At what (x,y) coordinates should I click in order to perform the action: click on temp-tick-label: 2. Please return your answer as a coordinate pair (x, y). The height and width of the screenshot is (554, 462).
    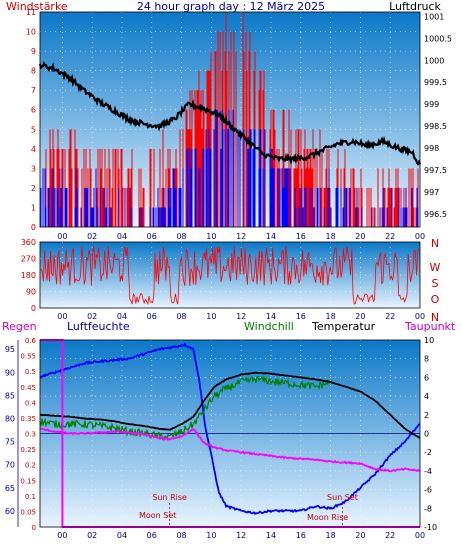
    Looking at the image, I should click on (426, 415).